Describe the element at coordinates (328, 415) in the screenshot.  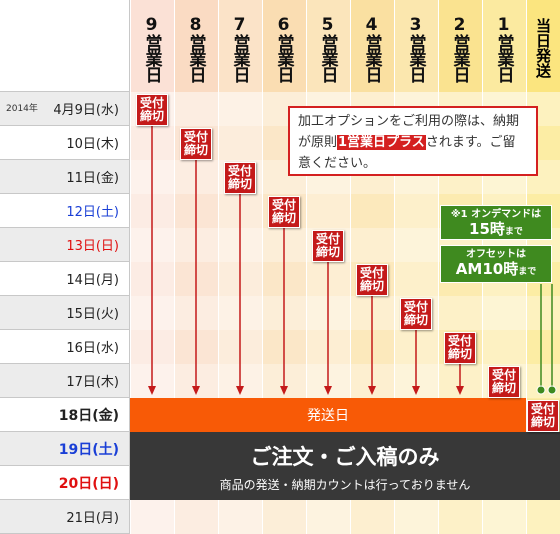
I see `shipping-bar: 発送日` at that location.